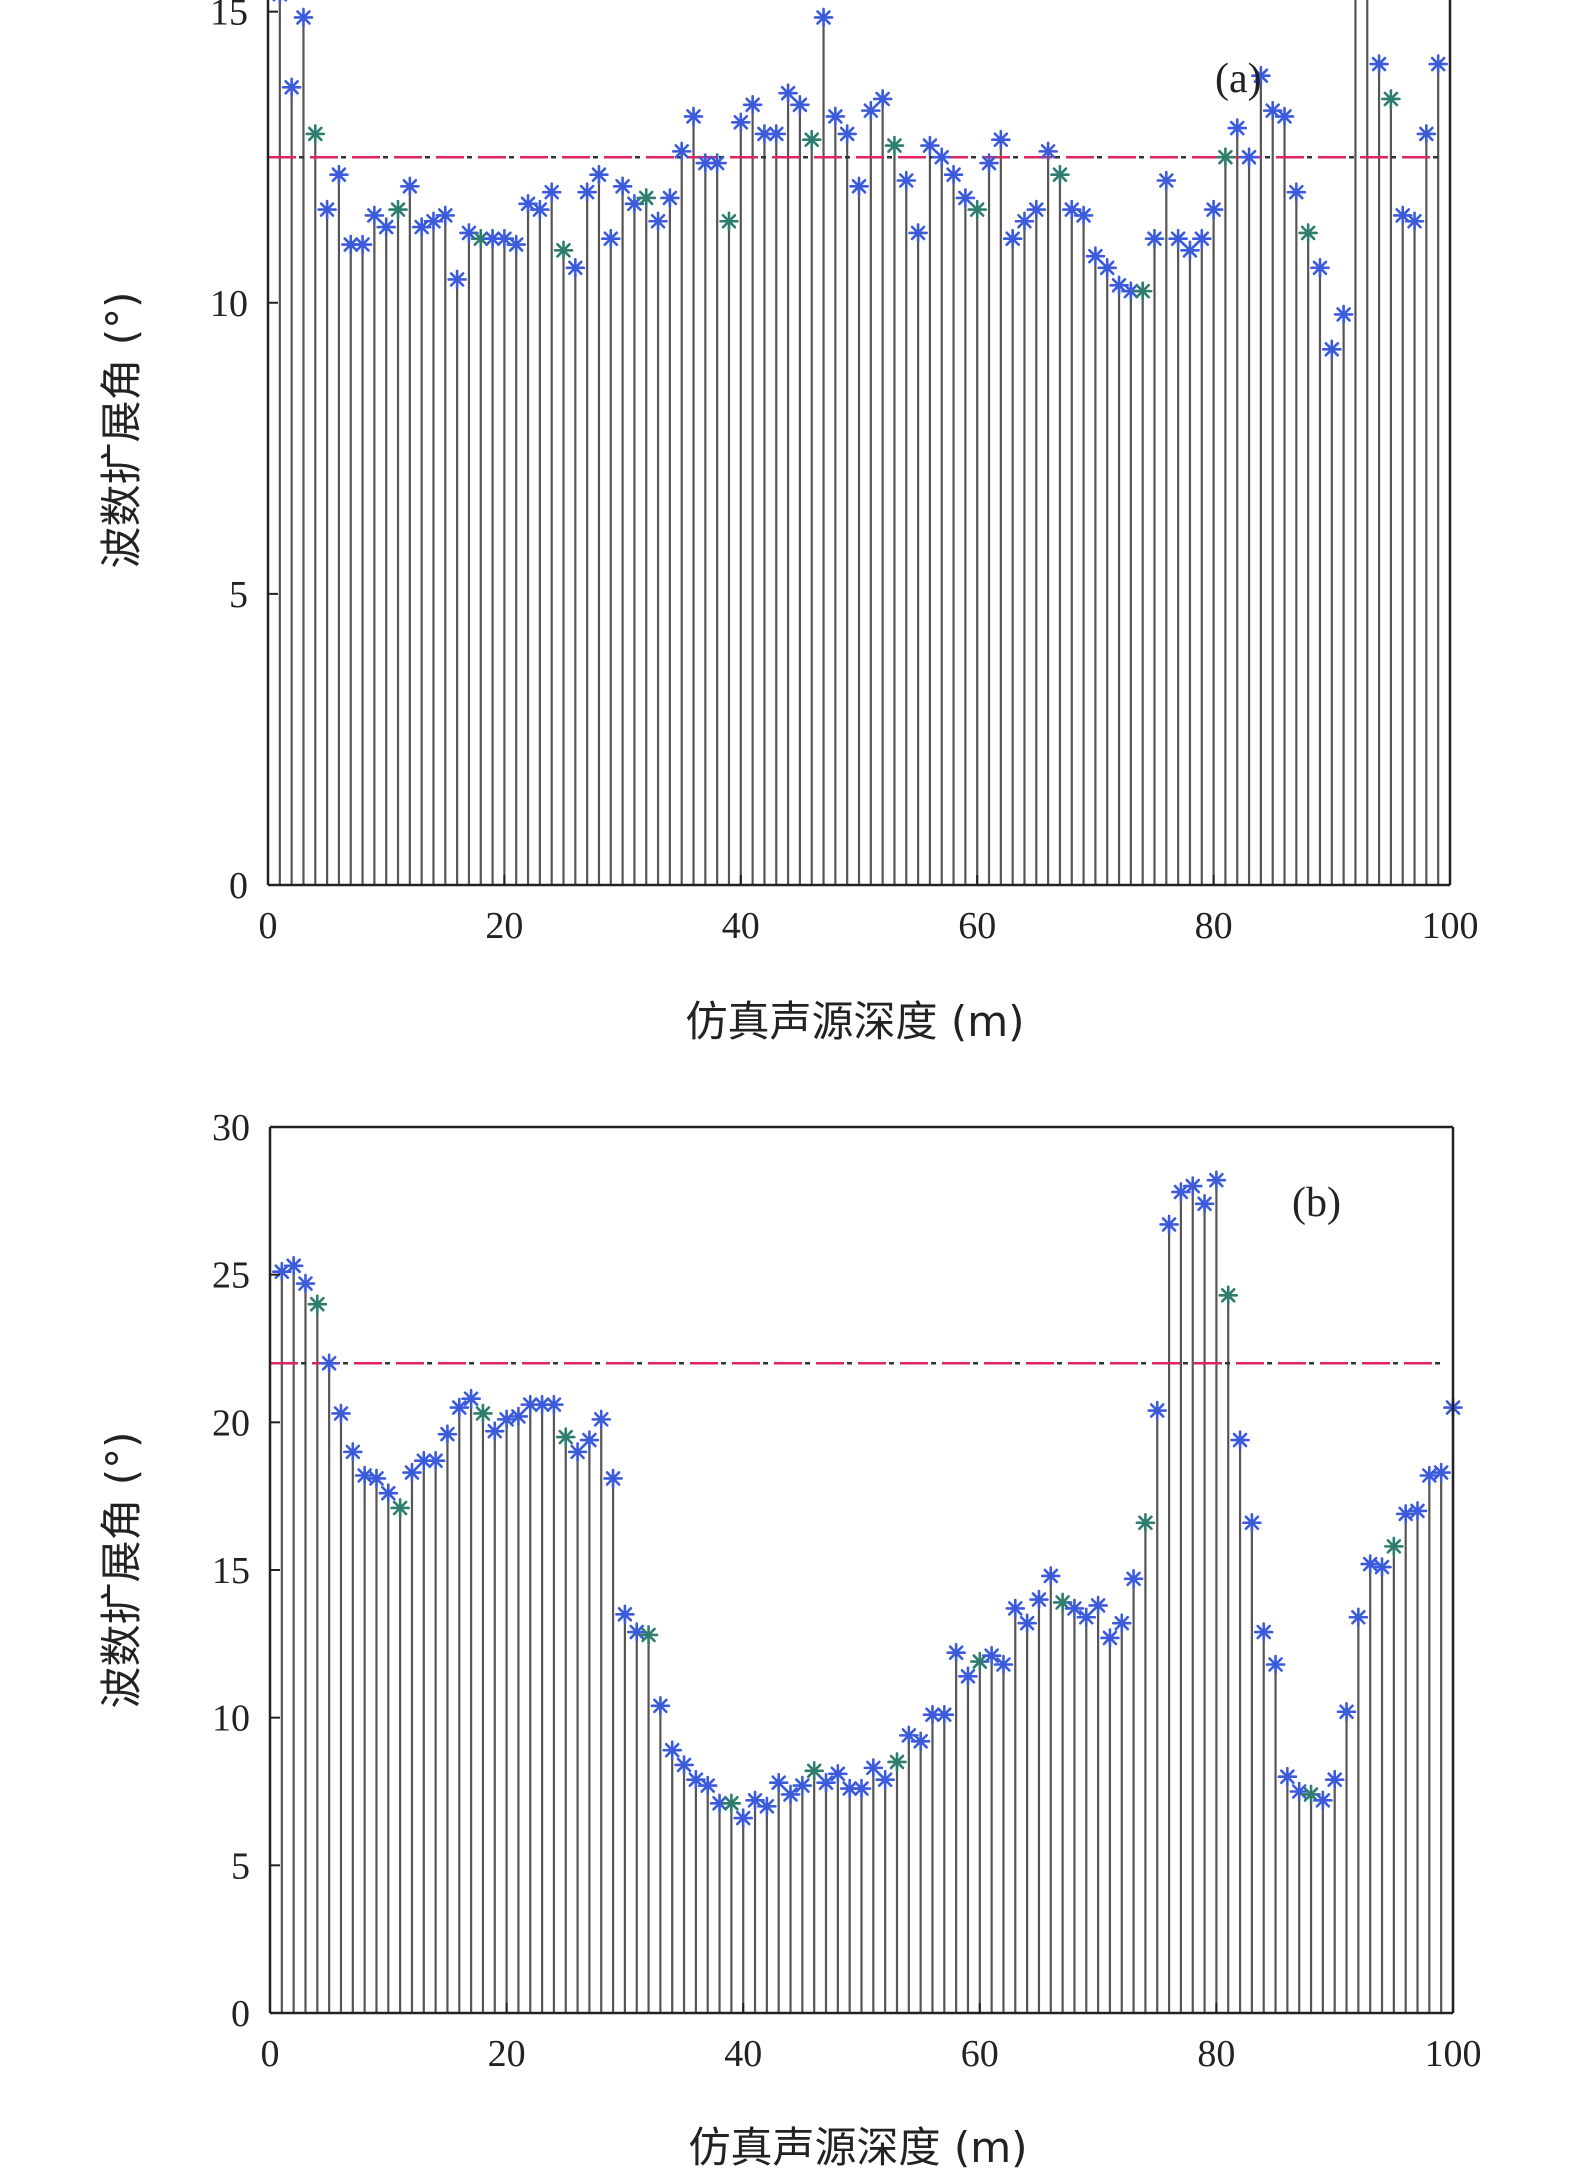  Describe the element at coordinates (121, 429) in the screenshot. I see `y-axis-title-a: 波数扩展角 (°)` at that location.